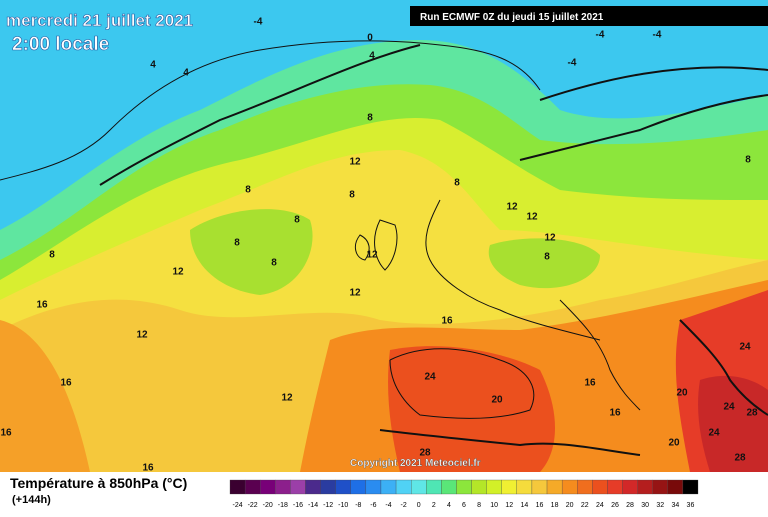 The height and width of the screenshot is (517, 768). Describe the element at coordinates (555, 505) in the screenshot. I see `scale-label: 18` at that location.